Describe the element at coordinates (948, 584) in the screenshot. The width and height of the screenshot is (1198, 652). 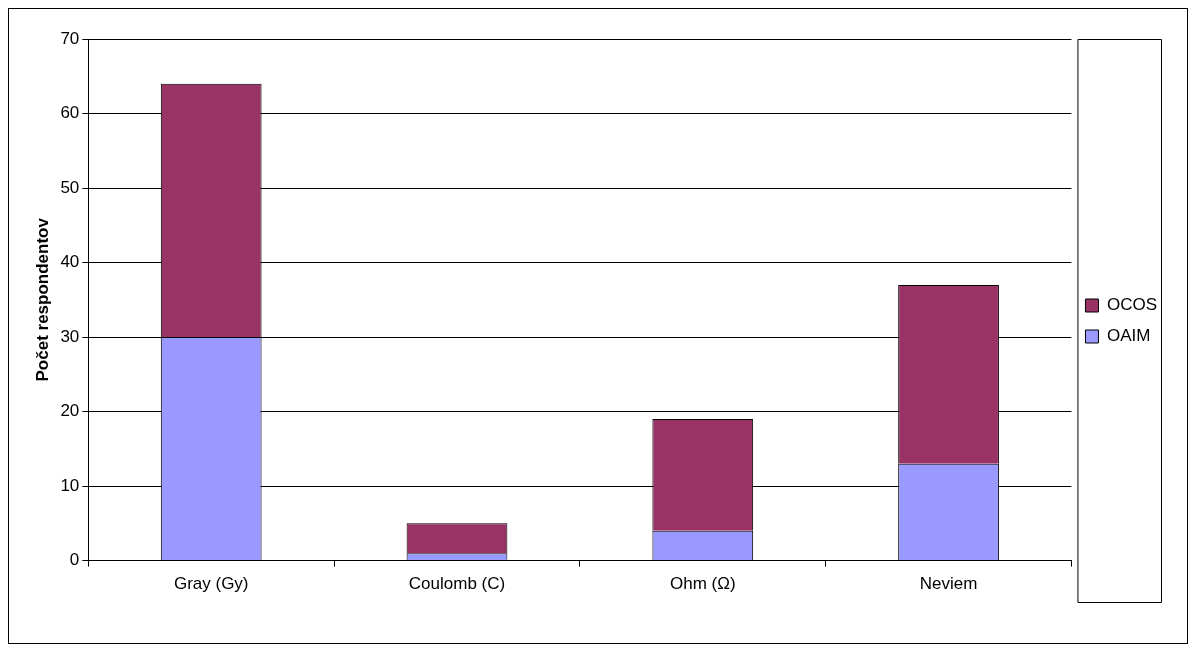
I see `x-tick-label: Neviem` at that location.